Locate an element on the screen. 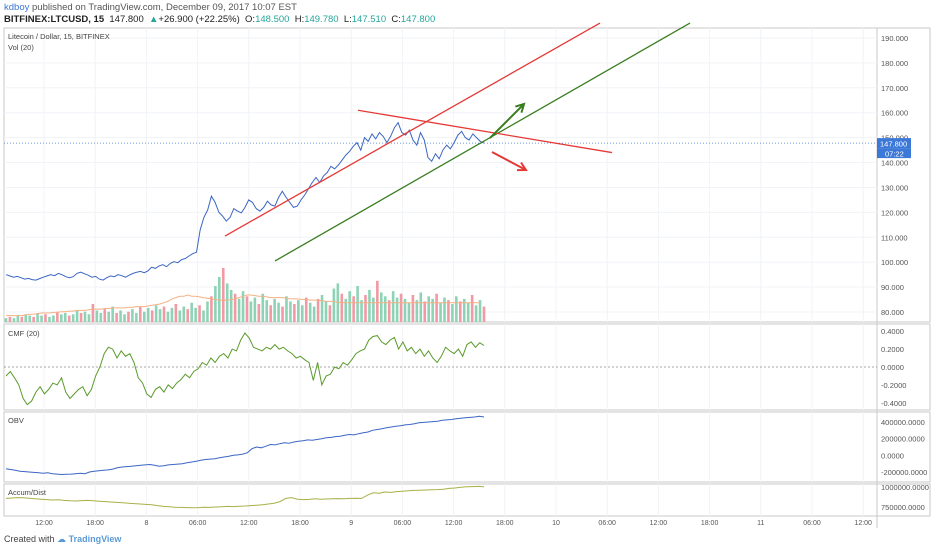 This screenshot has height=550, width=932. y-tick-label: -0.4000 is located at coordinates (893, 403).